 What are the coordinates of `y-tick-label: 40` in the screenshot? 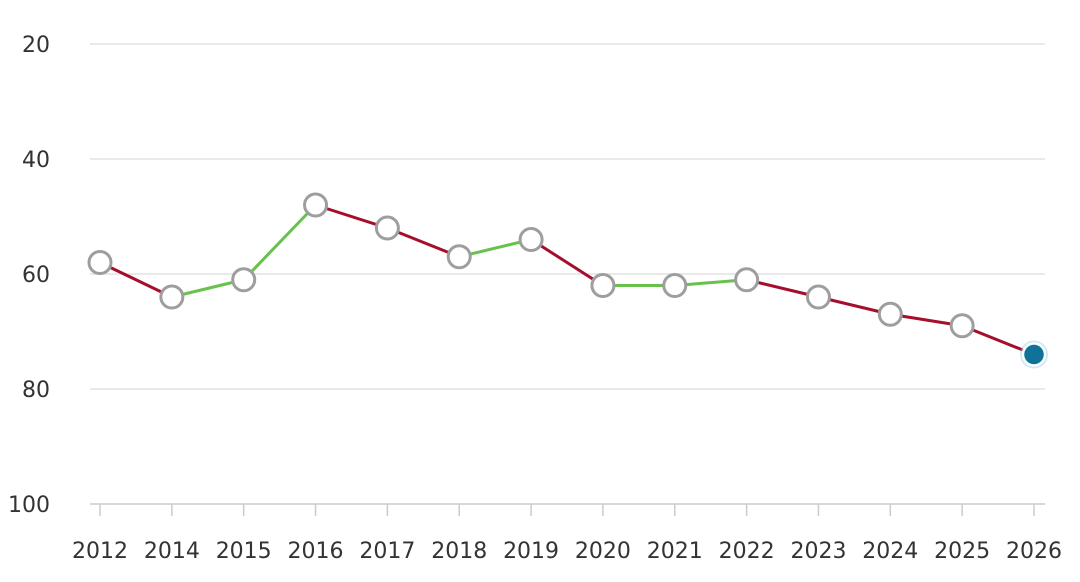 It's located at (36, 160).